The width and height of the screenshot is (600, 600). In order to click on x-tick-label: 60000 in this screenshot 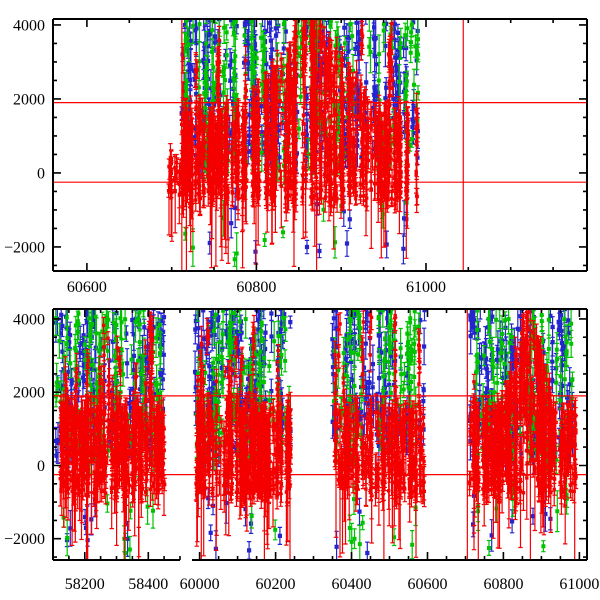, I will do `click(200, 584)`.